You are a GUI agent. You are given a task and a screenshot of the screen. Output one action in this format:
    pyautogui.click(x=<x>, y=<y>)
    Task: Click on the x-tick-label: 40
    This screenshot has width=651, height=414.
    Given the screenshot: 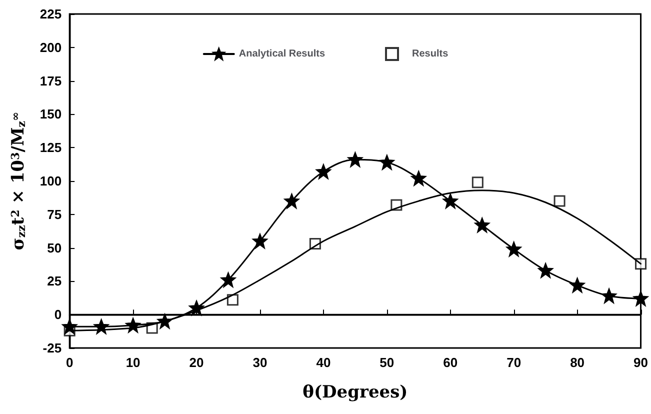 What is the action you would take?
    pyautogui.click(x=323, y=362)
    